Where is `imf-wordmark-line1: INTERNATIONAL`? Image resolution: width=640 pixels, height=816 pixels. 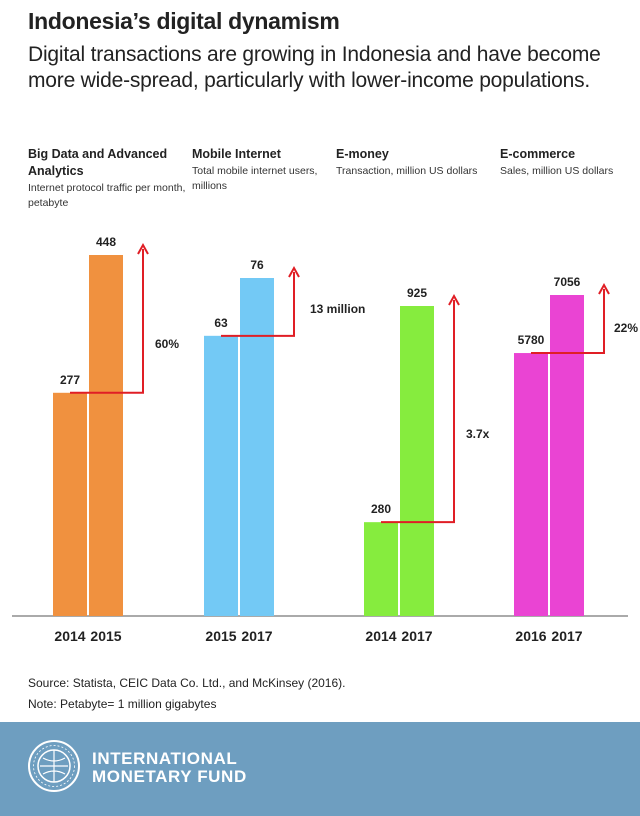
imf-wordmark-line1: INTERNATIONAL is located at coordinates (165, 758).